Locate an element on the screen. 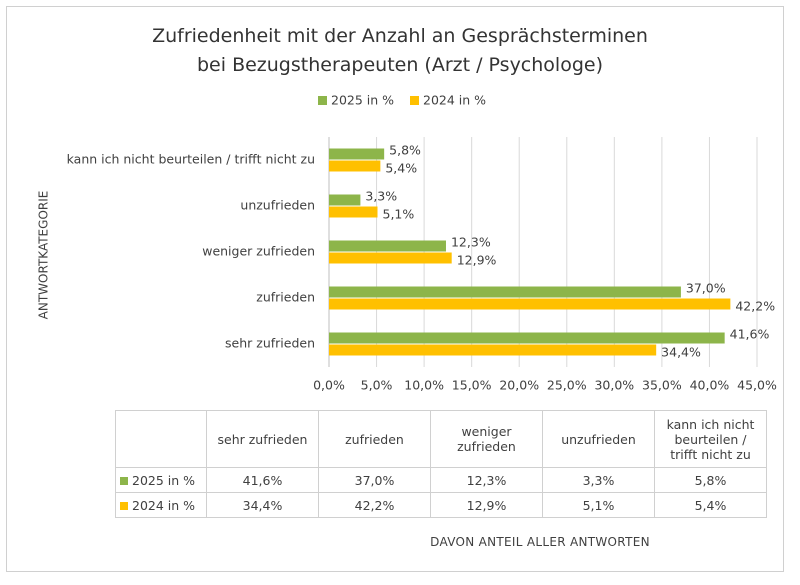  data-label: 5,8% is located at coordinates (405, 150).